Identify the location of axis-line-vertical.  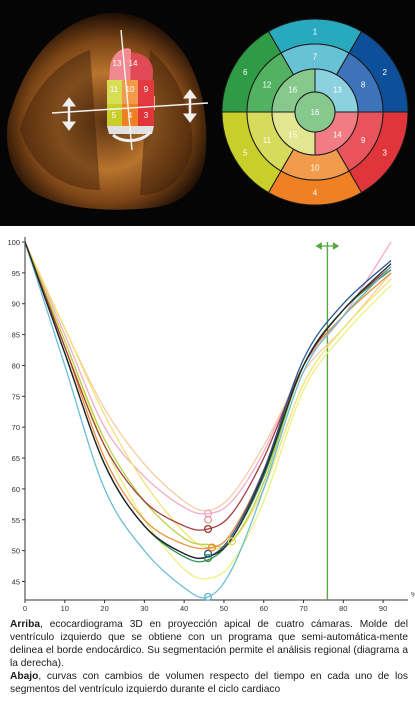
(126, 90).